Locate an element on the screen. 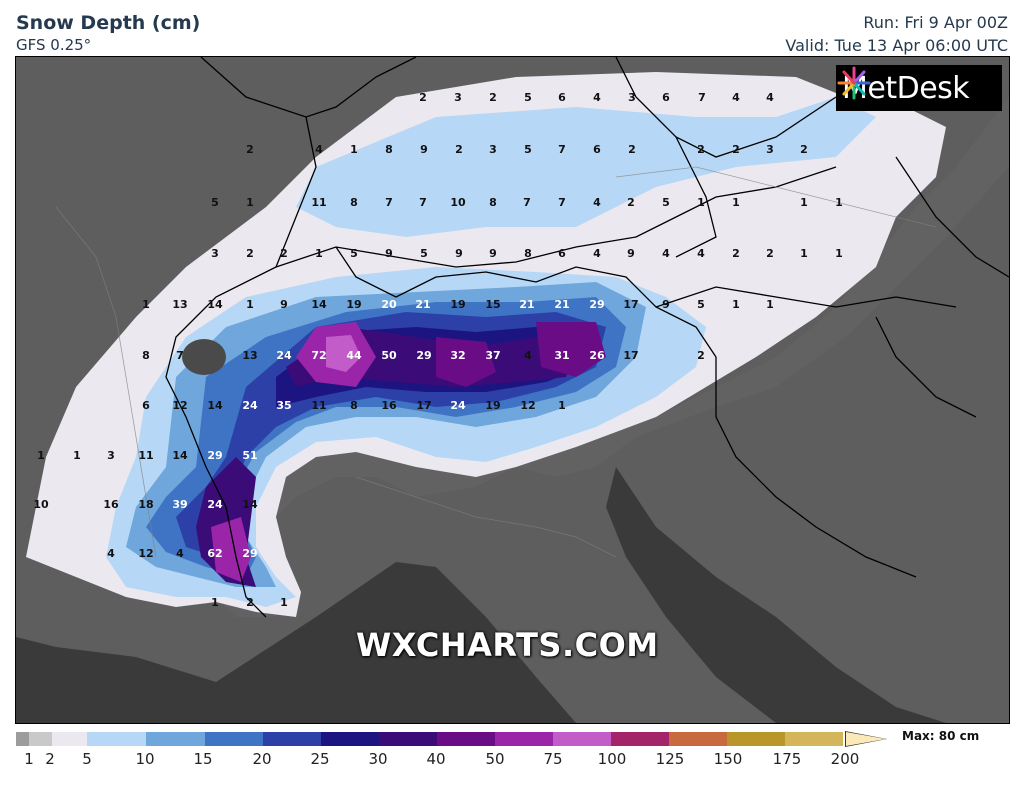 The width and height of the screenshot is (1024, 786). legend-tick-label: 125 is located at coordinates (670, 759).